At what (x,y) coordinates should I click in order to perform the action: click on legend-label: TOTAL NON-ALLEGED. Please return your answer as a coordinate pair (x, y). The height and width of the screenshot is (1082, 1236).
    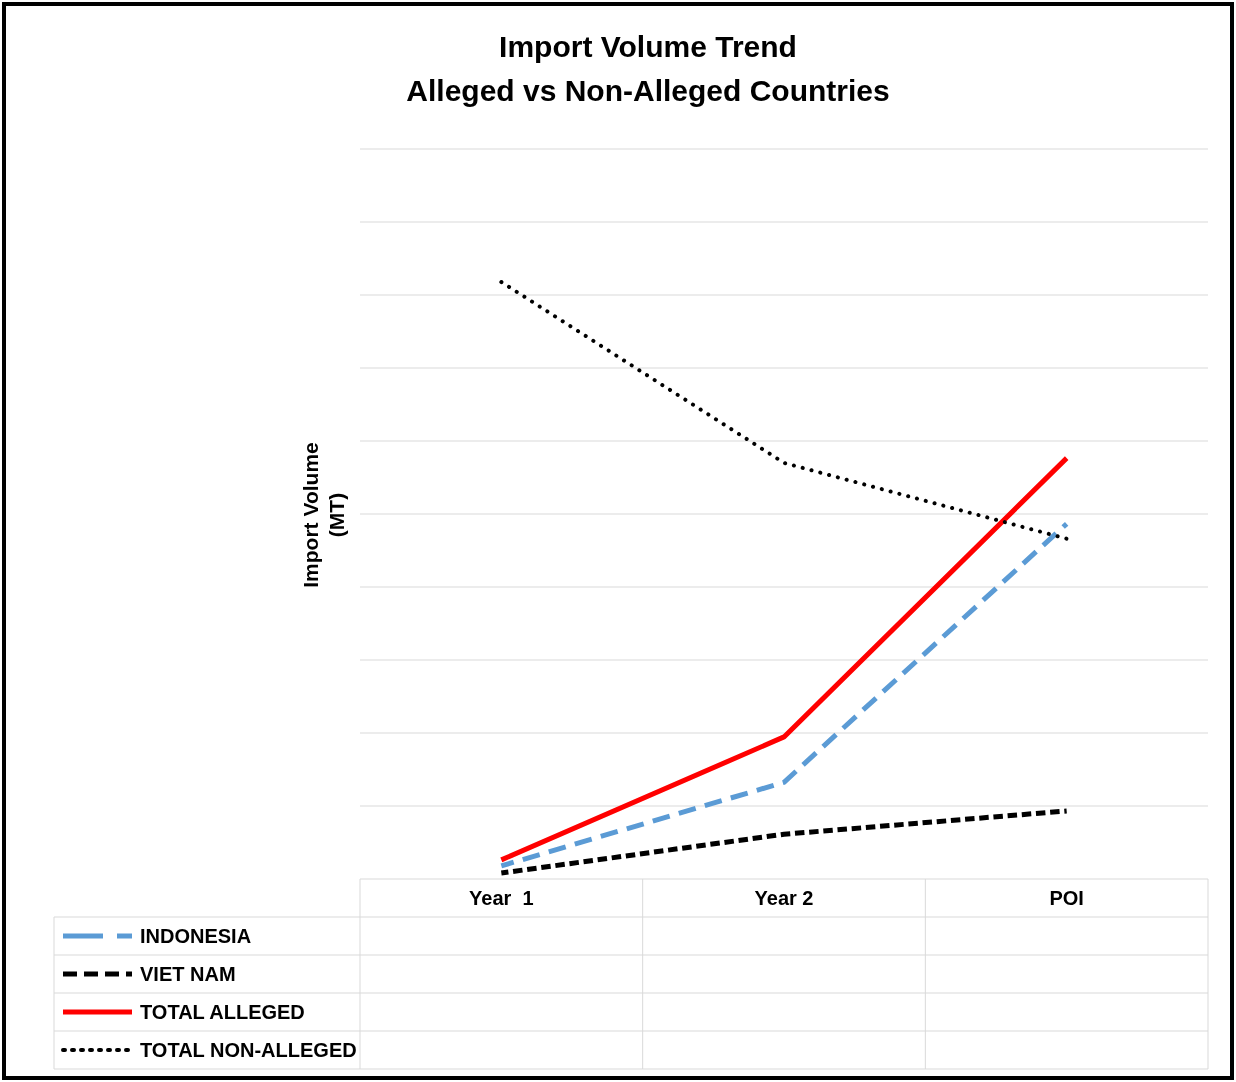
    Looking at the image, I should click on (248, 1050).